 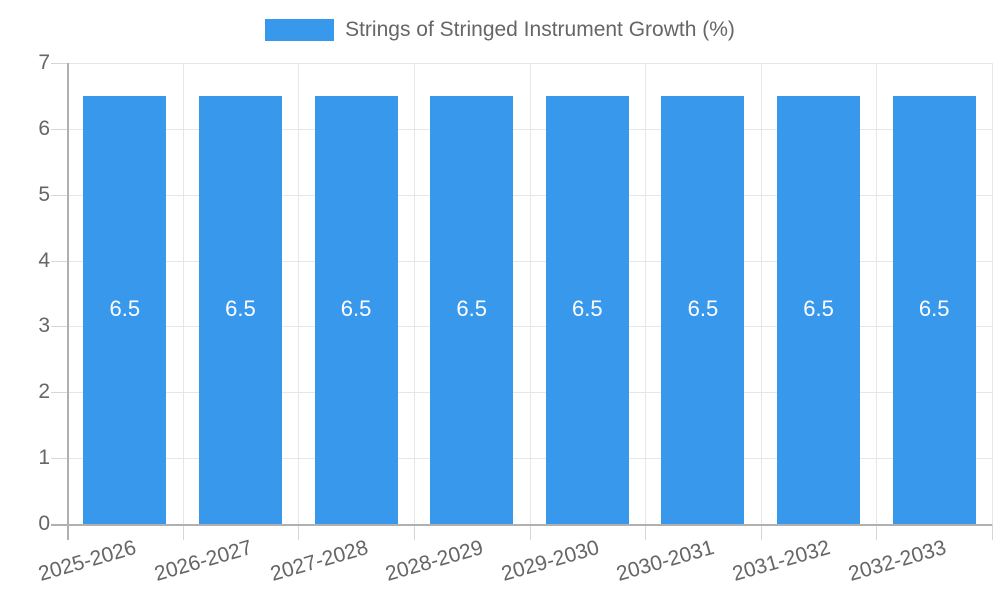 What do you see at coordinates (88, 561) in the screenshot?
I see `x-tick-label: 2025-2026` at bounding box center [88, 561].